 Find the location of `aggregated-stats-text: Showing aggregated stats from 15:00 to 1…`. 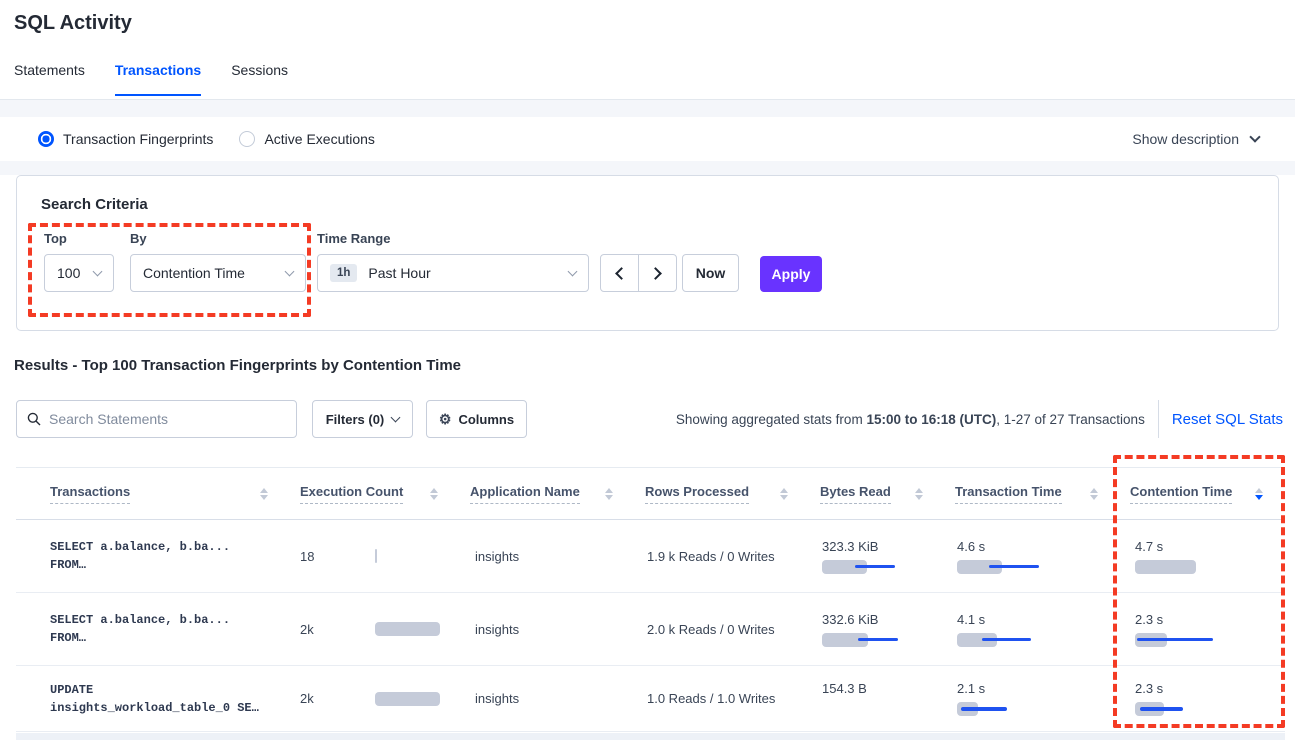

aggregated-stats-text: Showing aggregated stats from 15:00 to 1… is located at coordinates (910, 419).